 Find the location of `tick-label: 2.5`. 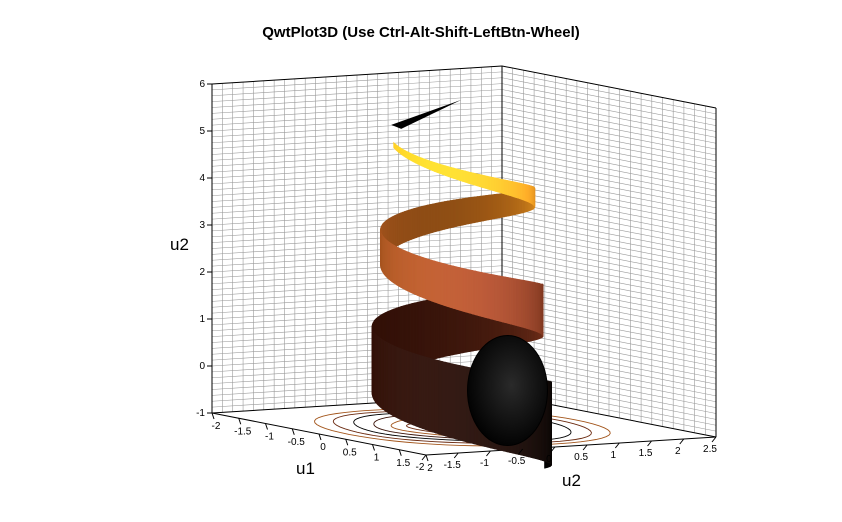

tick-label: 2.5 is located at coordinates (710, 449).